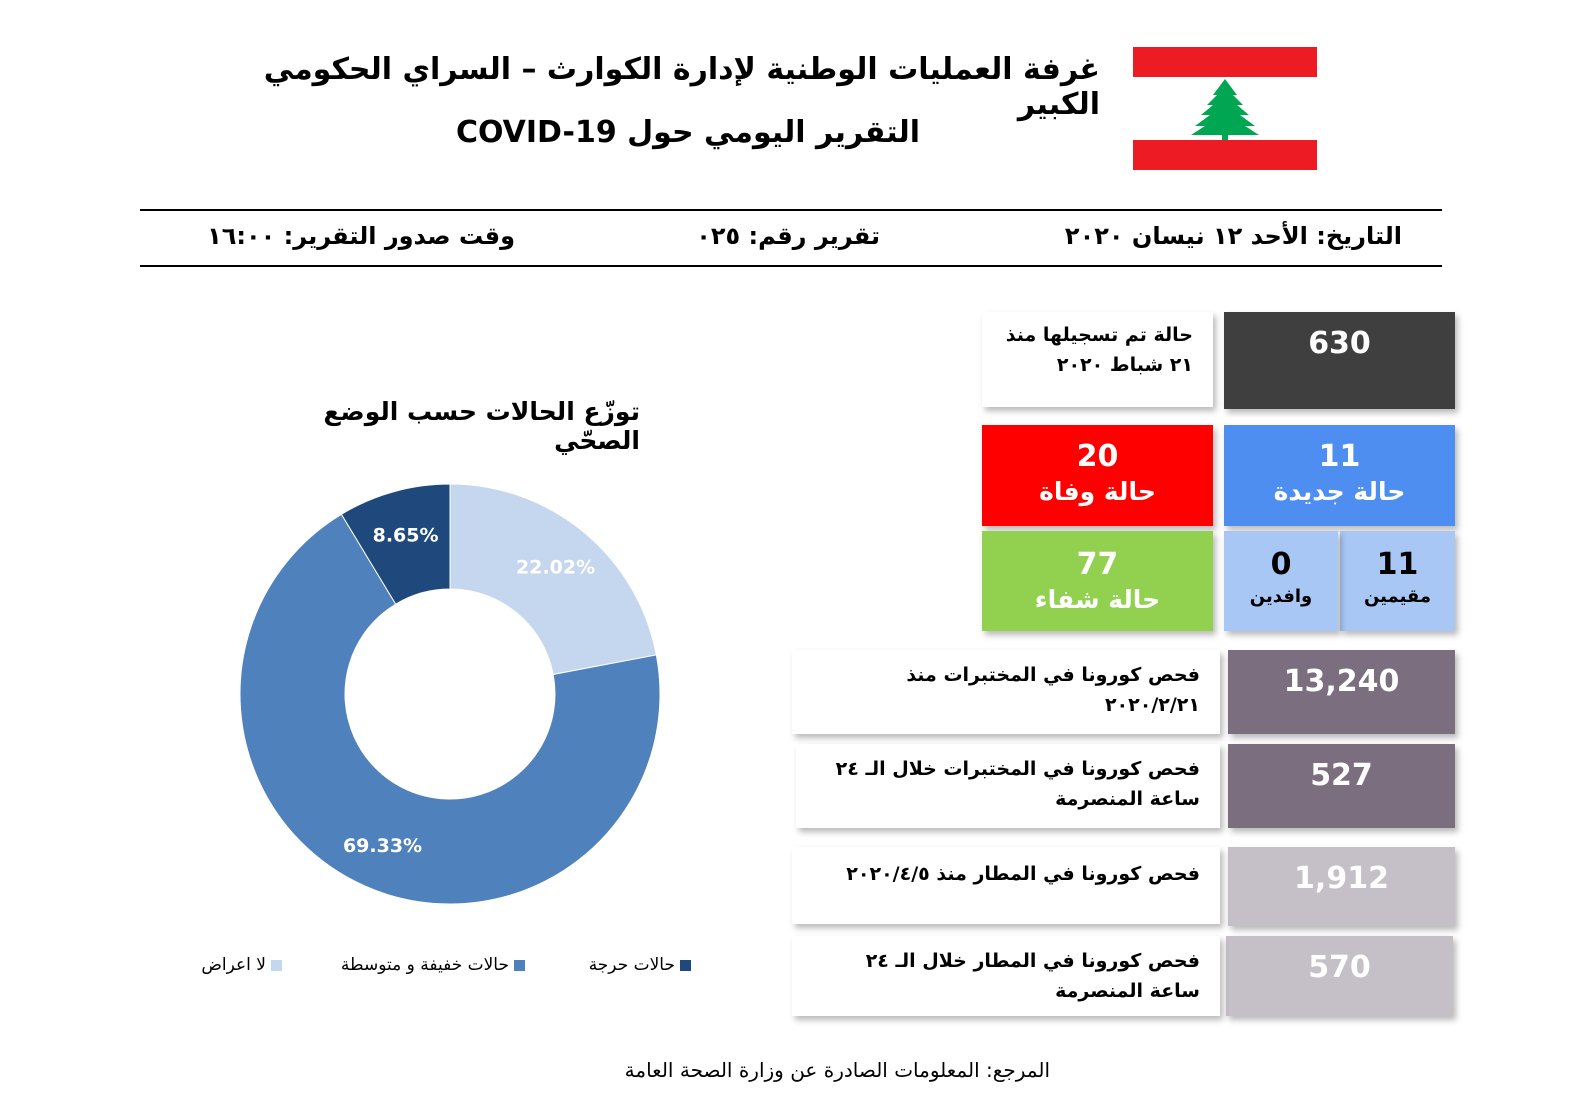 This screenshot has width=1569, height=1103. What do you see at coordinates (788, 236) in the screenshot?
I see `report-number: تقرير رقم: ٠٢٥` at bounding box center [788, 236].